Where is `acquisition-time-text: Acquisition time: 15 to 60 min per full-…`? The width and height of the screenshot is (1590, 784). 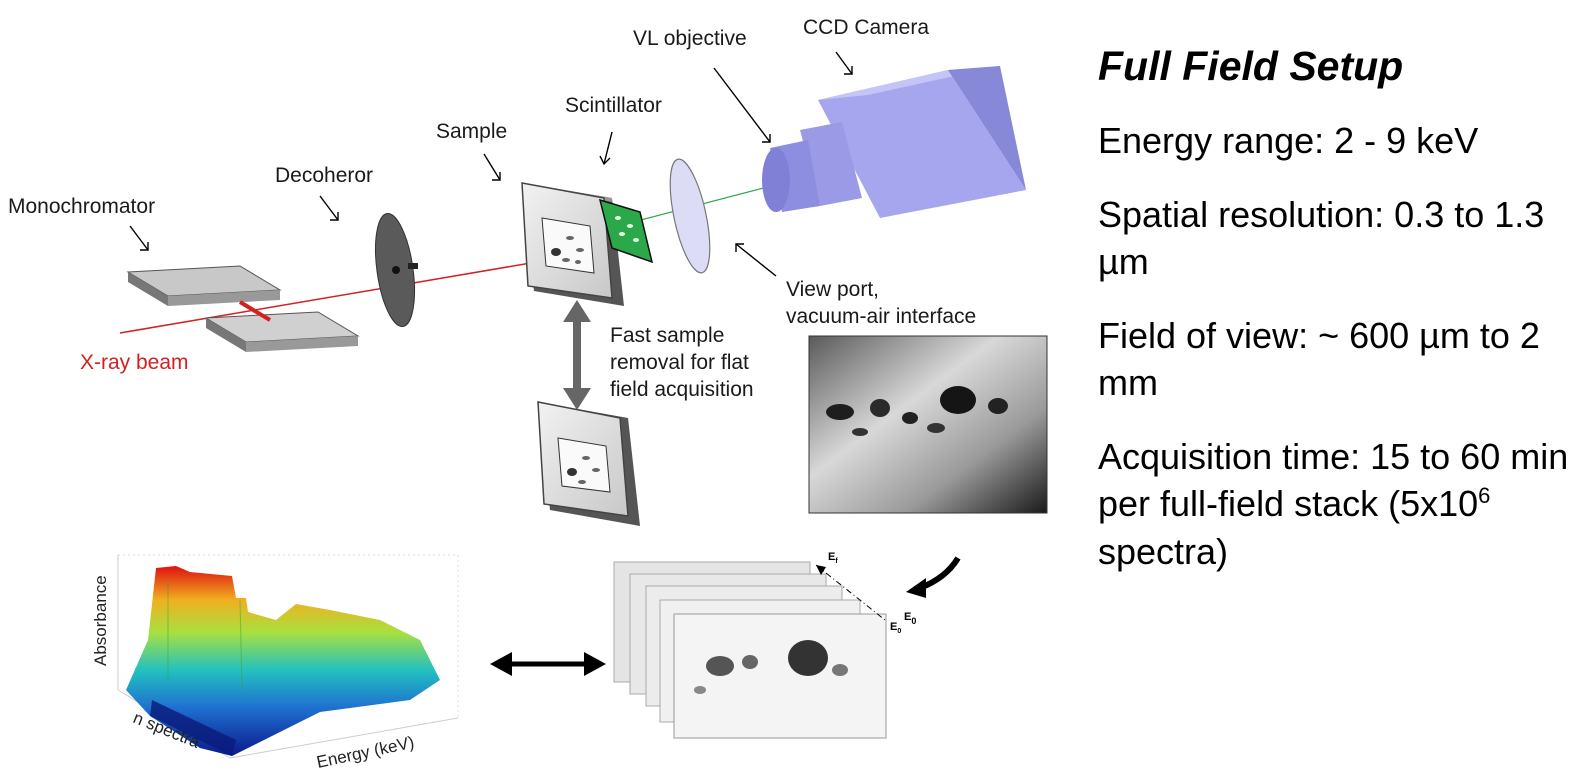
acquisition-time-text: Acquisition time: 15 to 60 min per full-… is located at coordinates (1333, 503).